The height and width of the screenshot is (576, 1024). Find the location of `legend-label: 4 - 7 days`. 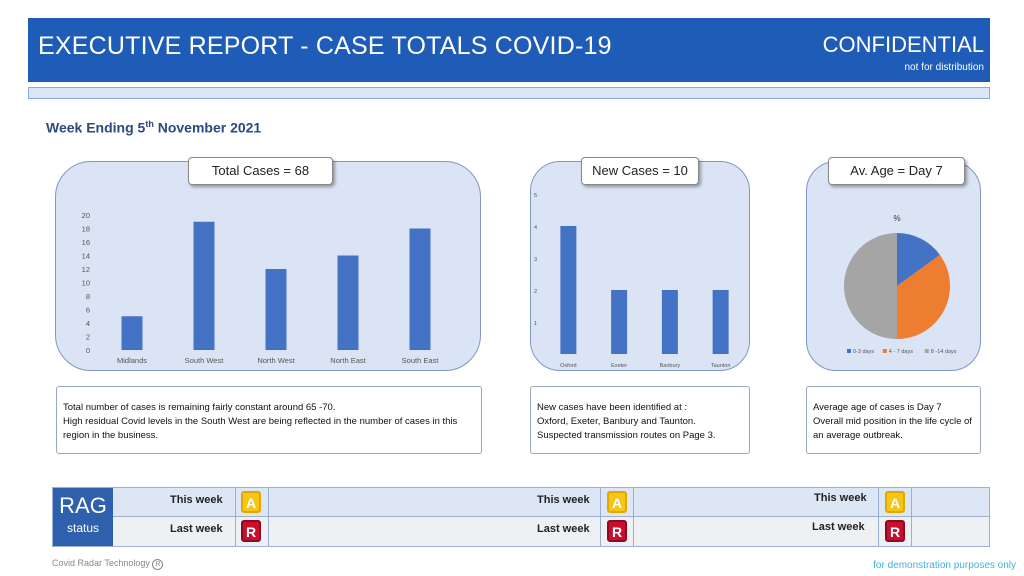

legend-label: 4 - 7 days is located at coordinates (901, 352).